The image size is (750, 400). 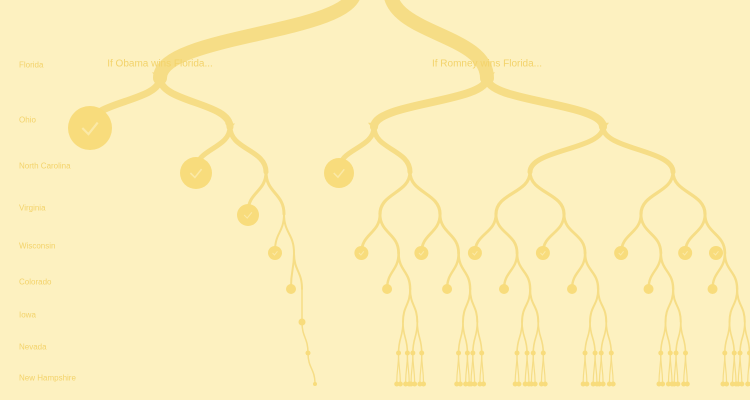 What do you see at coordinates (32, 208) in the screenshot?
I see `state-label-virginia: Virginia` at bounding box center [32, 208].